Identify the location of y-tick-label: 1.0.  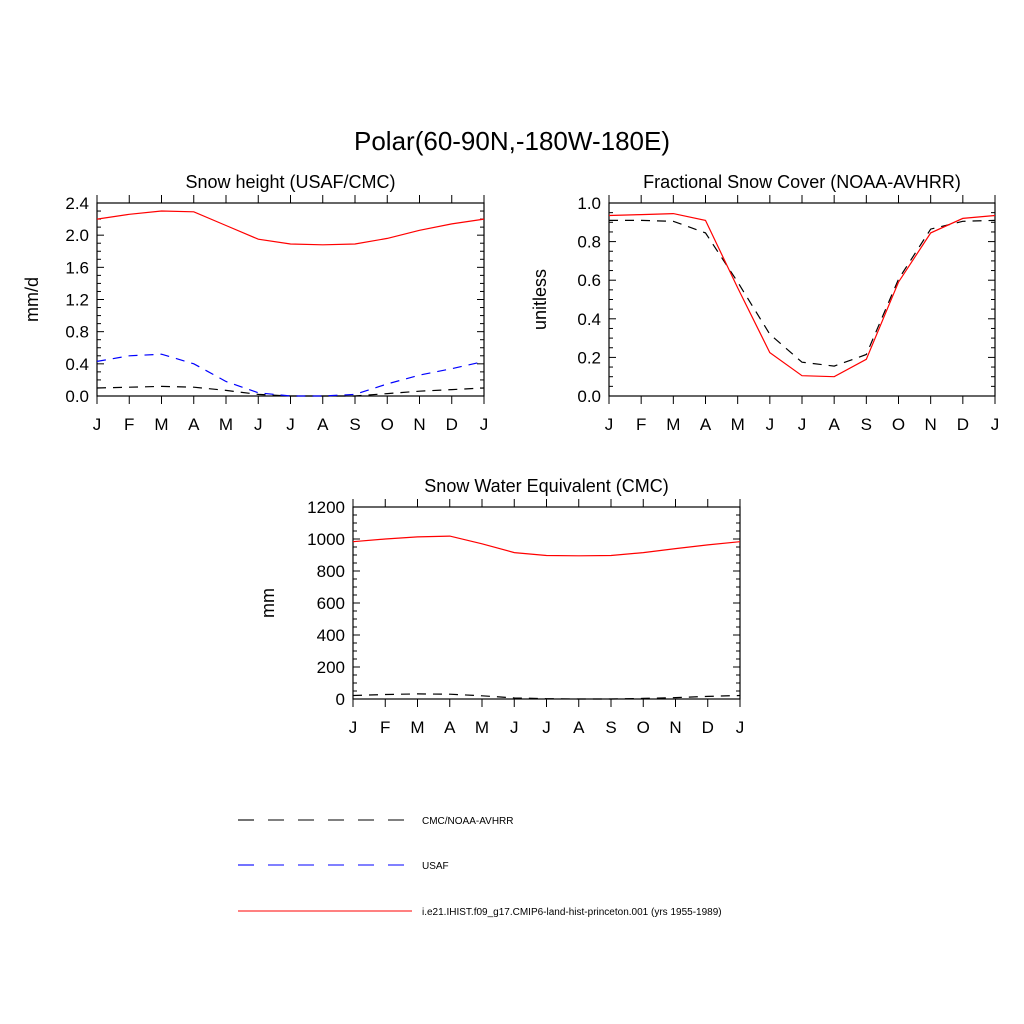
(589, 203).